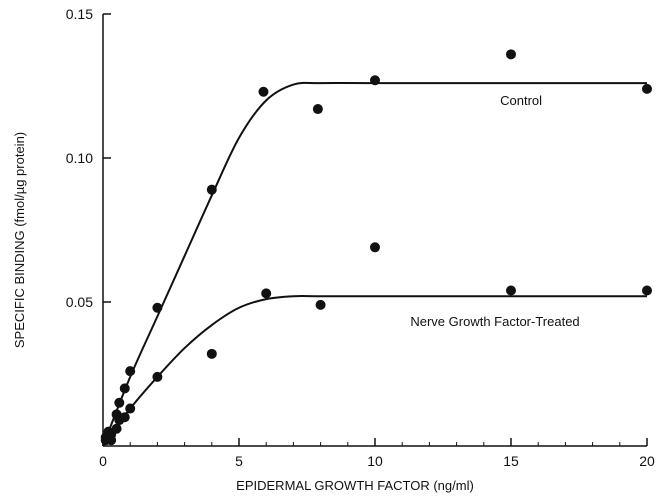  What do you see at coordinates (239, 461) in the screenshot?
I see `x-tick-label: 5` at bounding box center [239, 461].